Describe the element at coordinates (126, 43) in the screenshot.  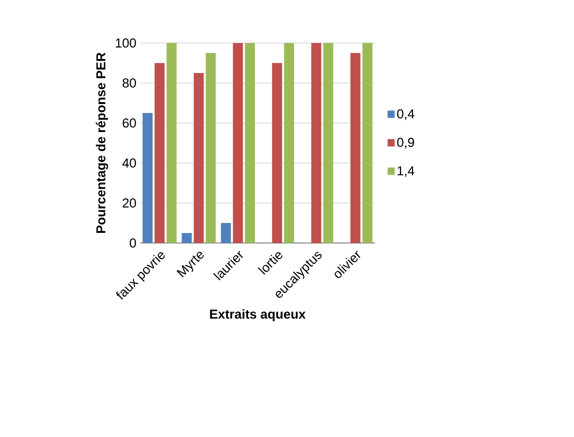
I see `y-tick-label: 100` at that location.